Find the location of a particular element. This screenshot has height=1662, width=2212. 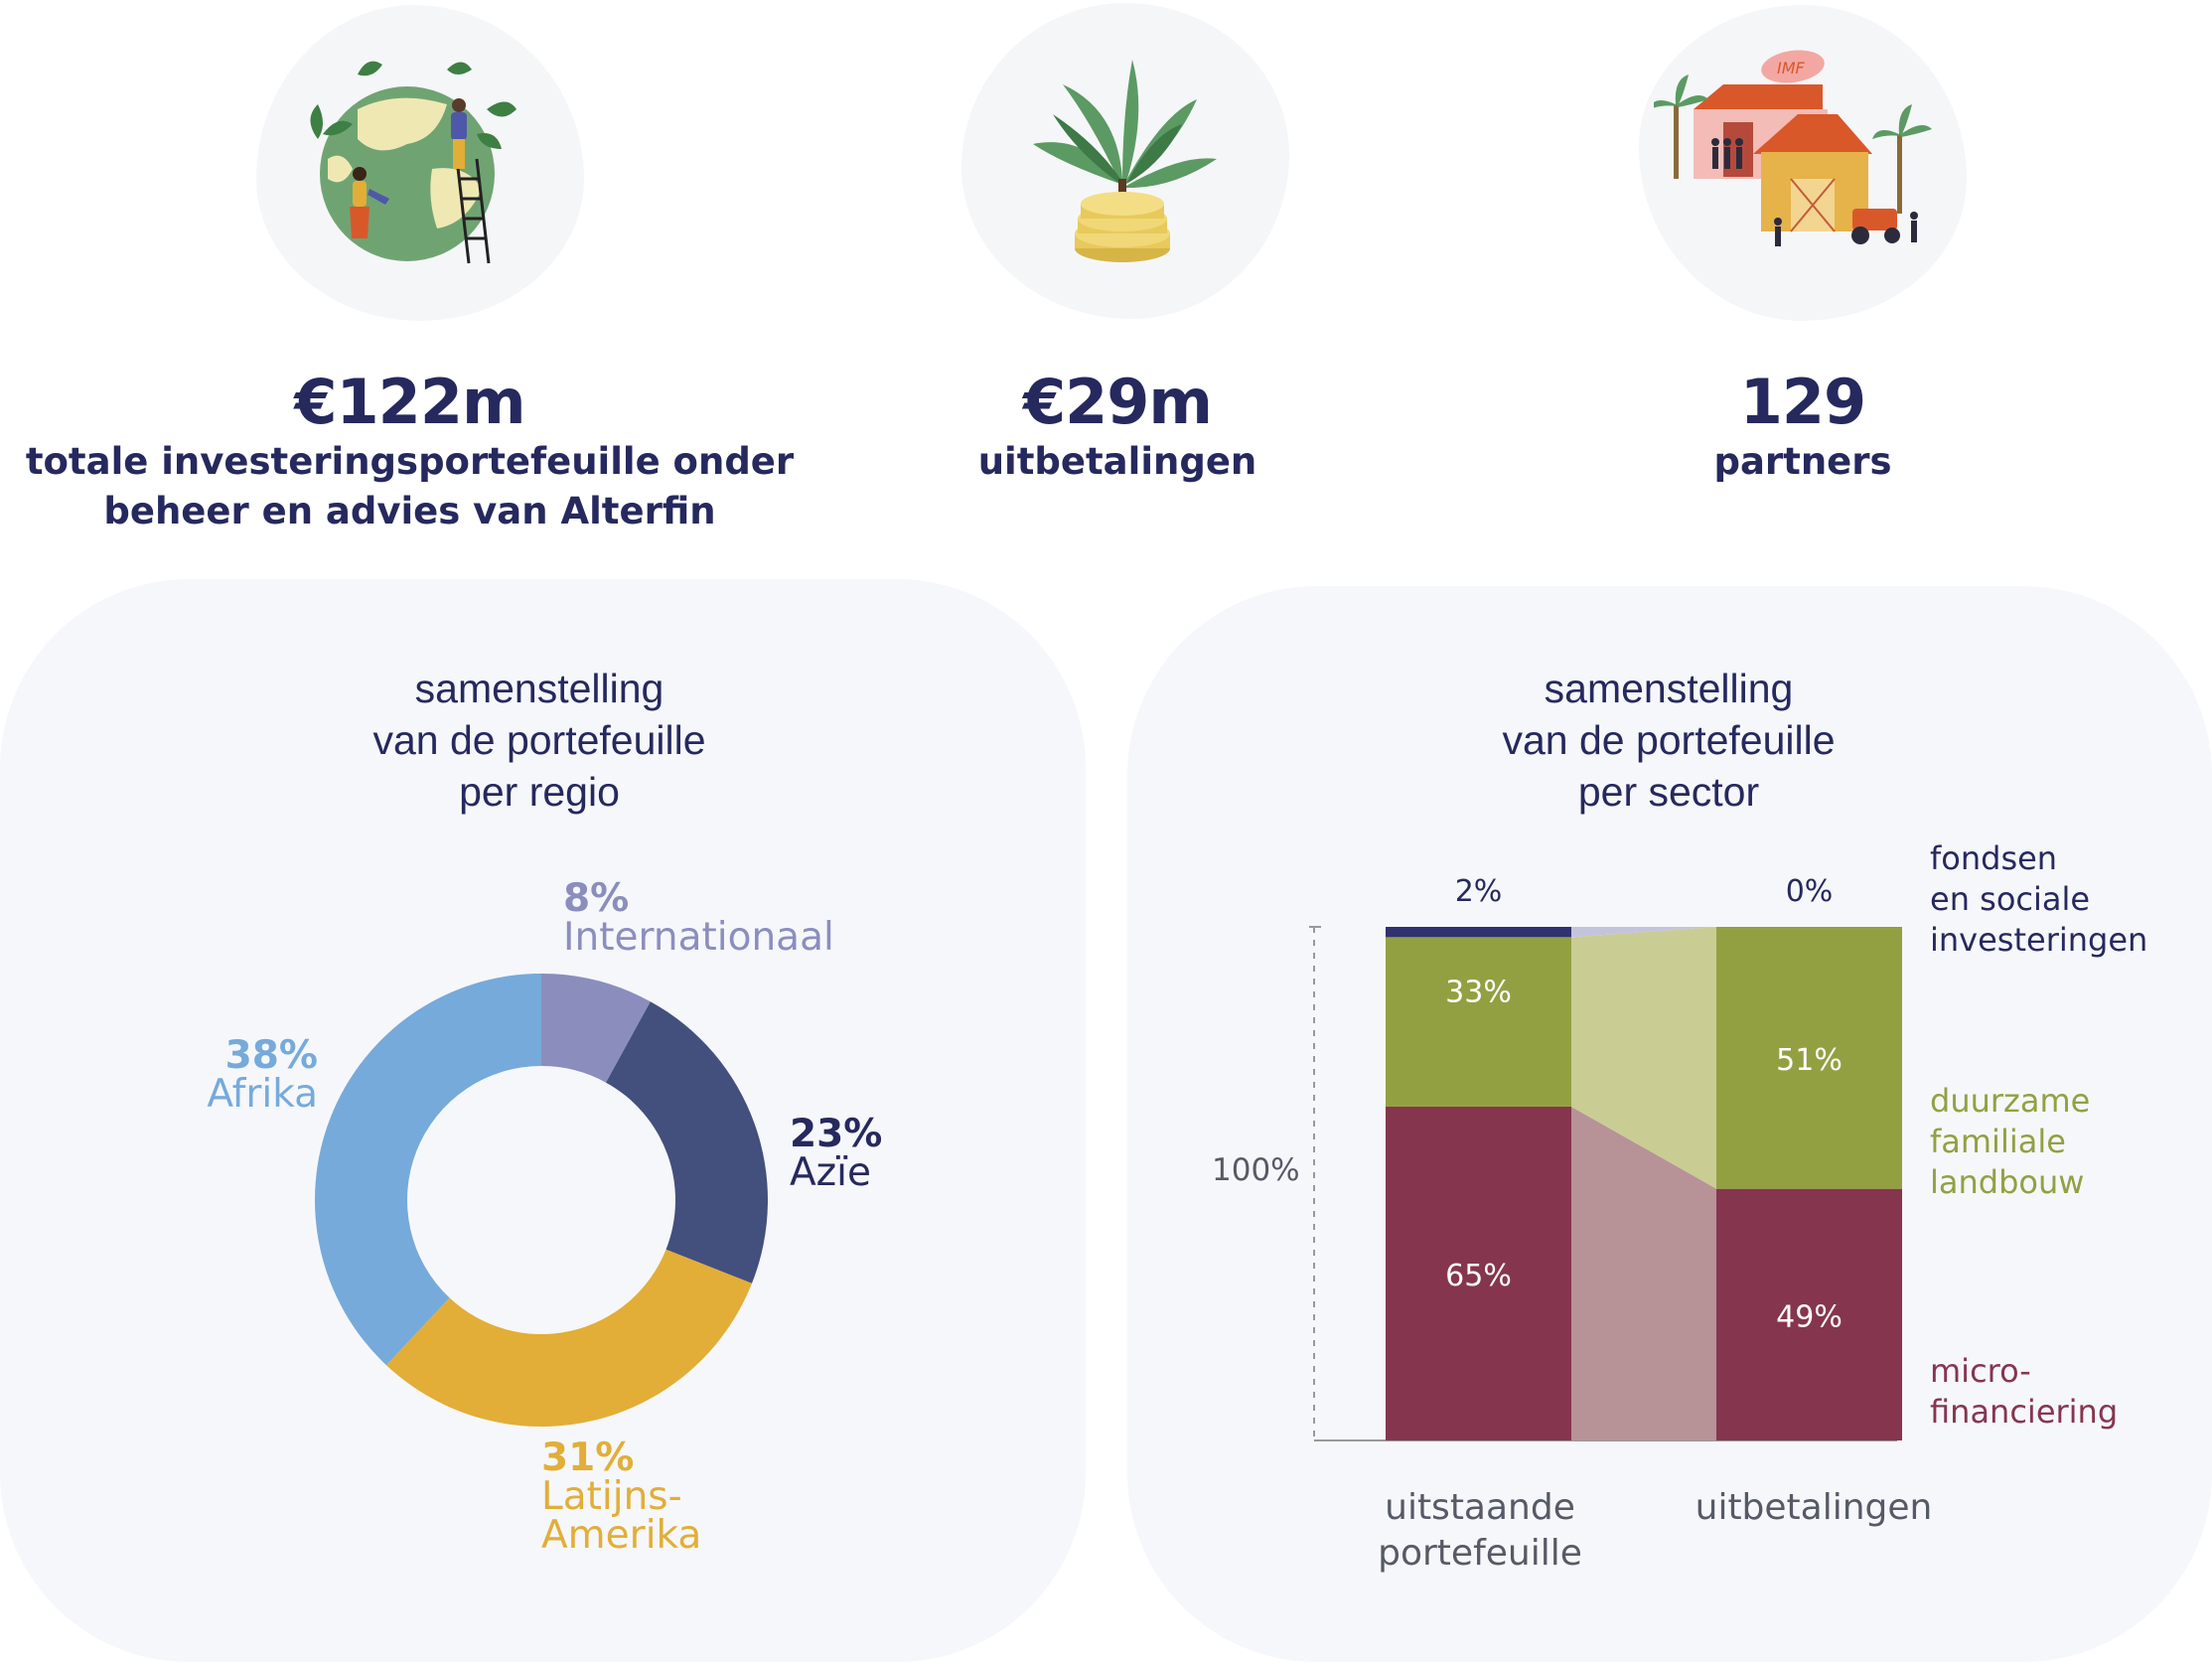

legend-line: financiering is located at coordinates (2025, 1412).